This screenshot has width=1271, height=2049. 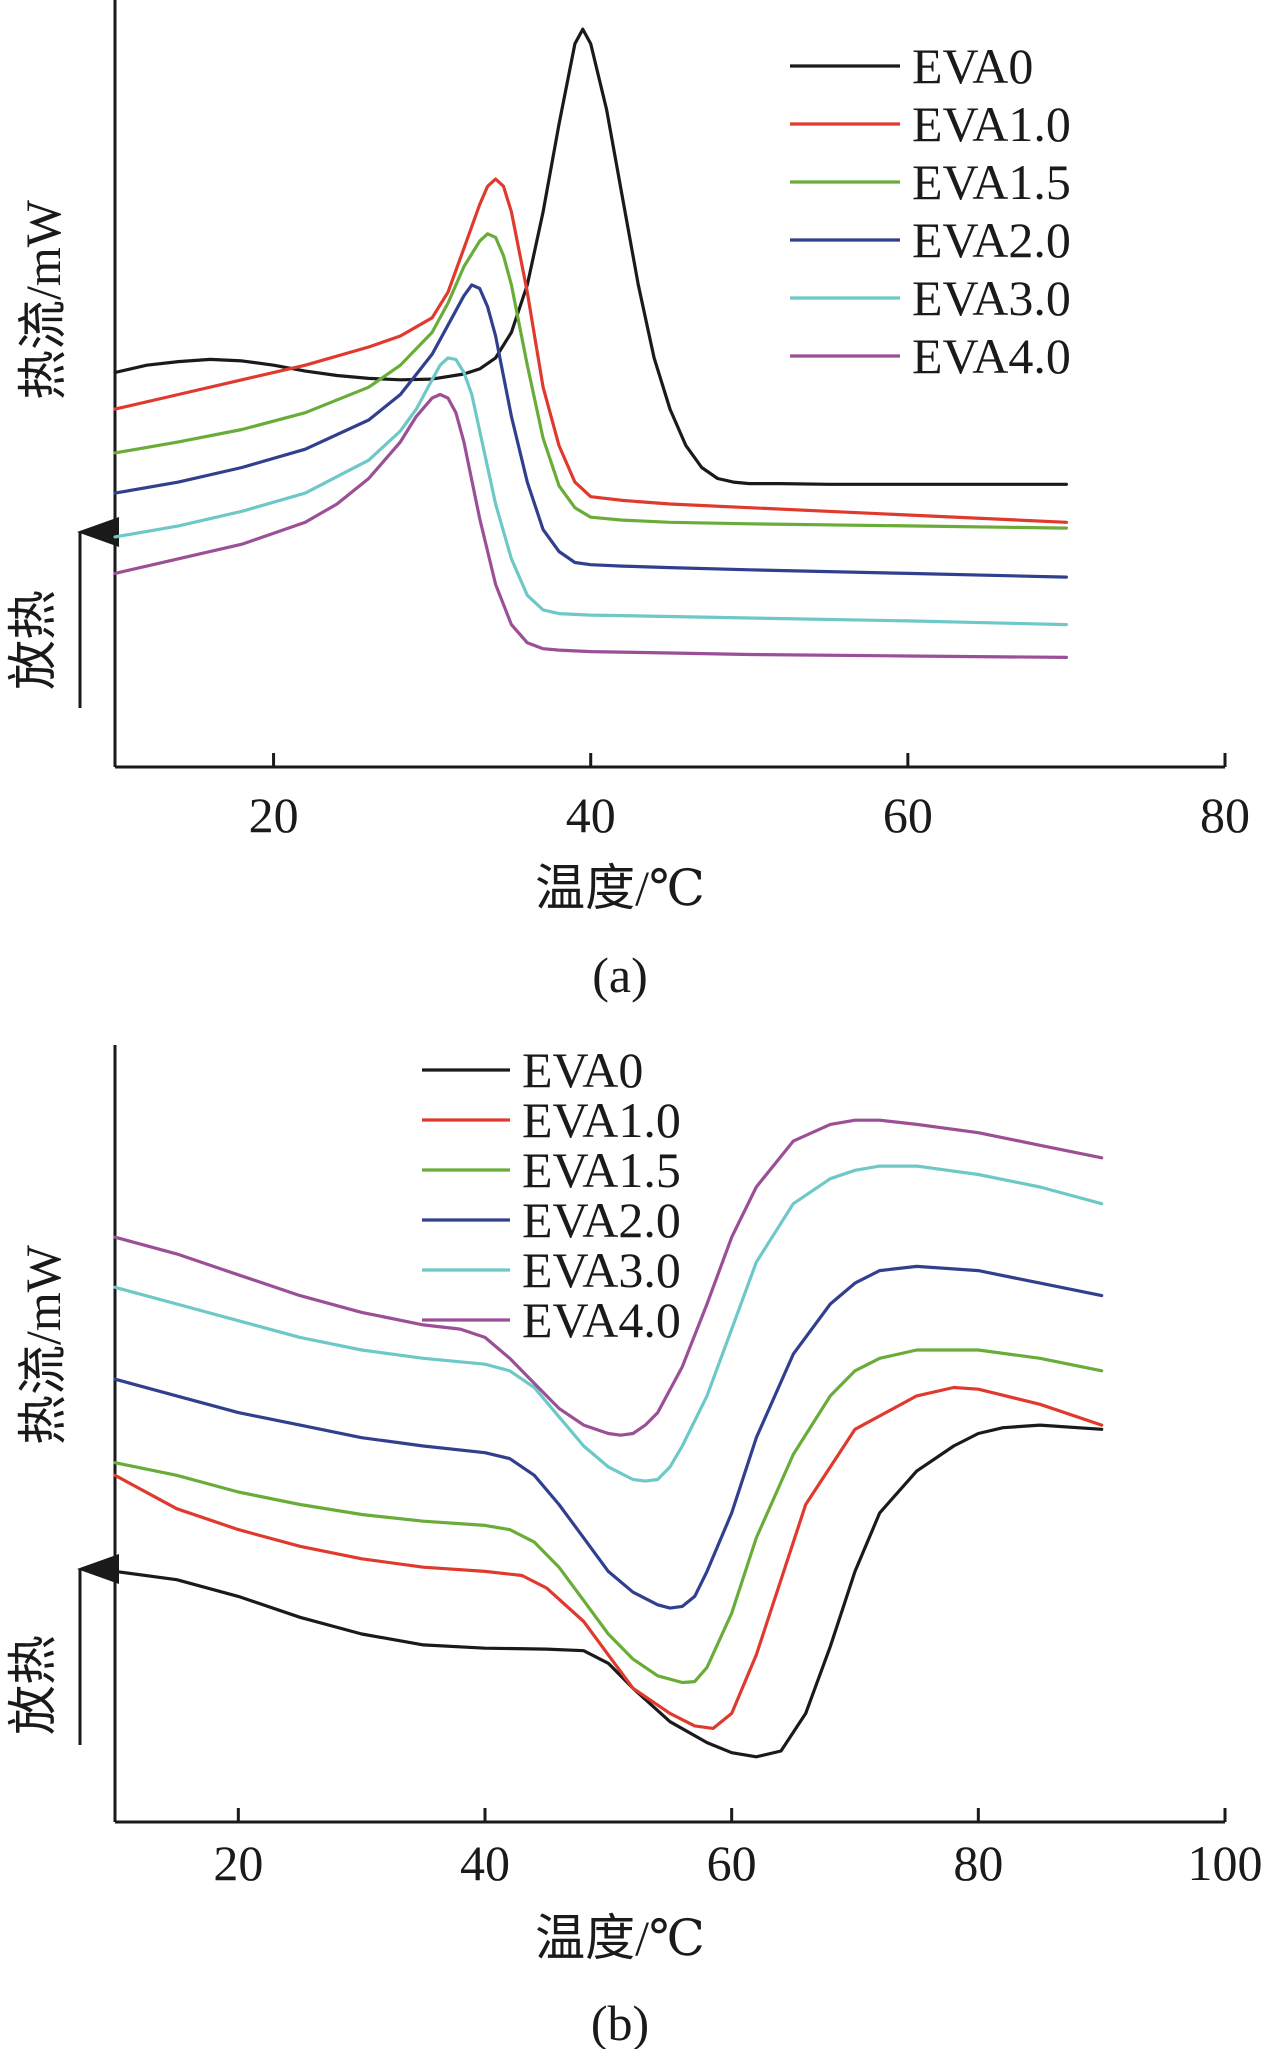 I want to click on x-tick-label: 100, so click(x=1225, y=1863).